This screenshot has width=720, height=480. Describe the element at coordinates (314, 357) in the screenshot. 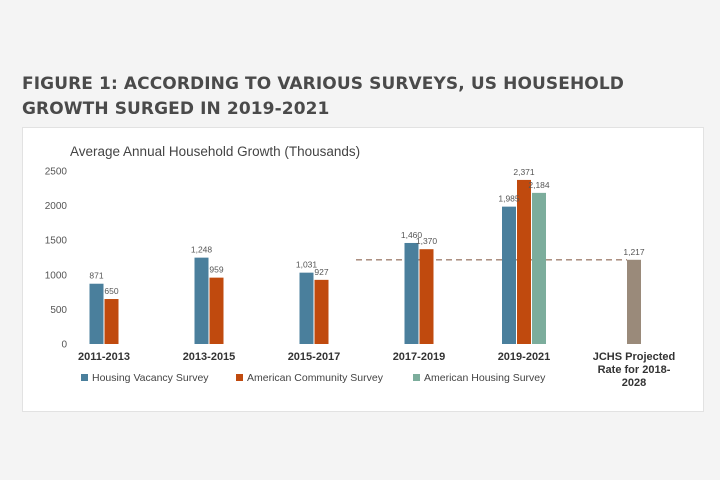

I see `x-tick-label: 2015-2017` at that location.